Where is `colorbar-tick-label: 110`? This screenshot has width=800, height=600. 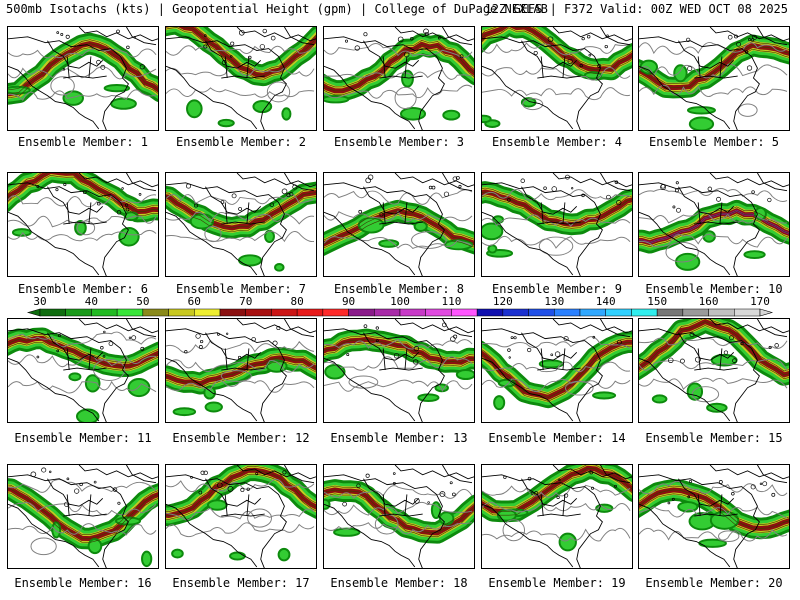 colorbar-tick-label: 110 is located at coordinates (451, 301).